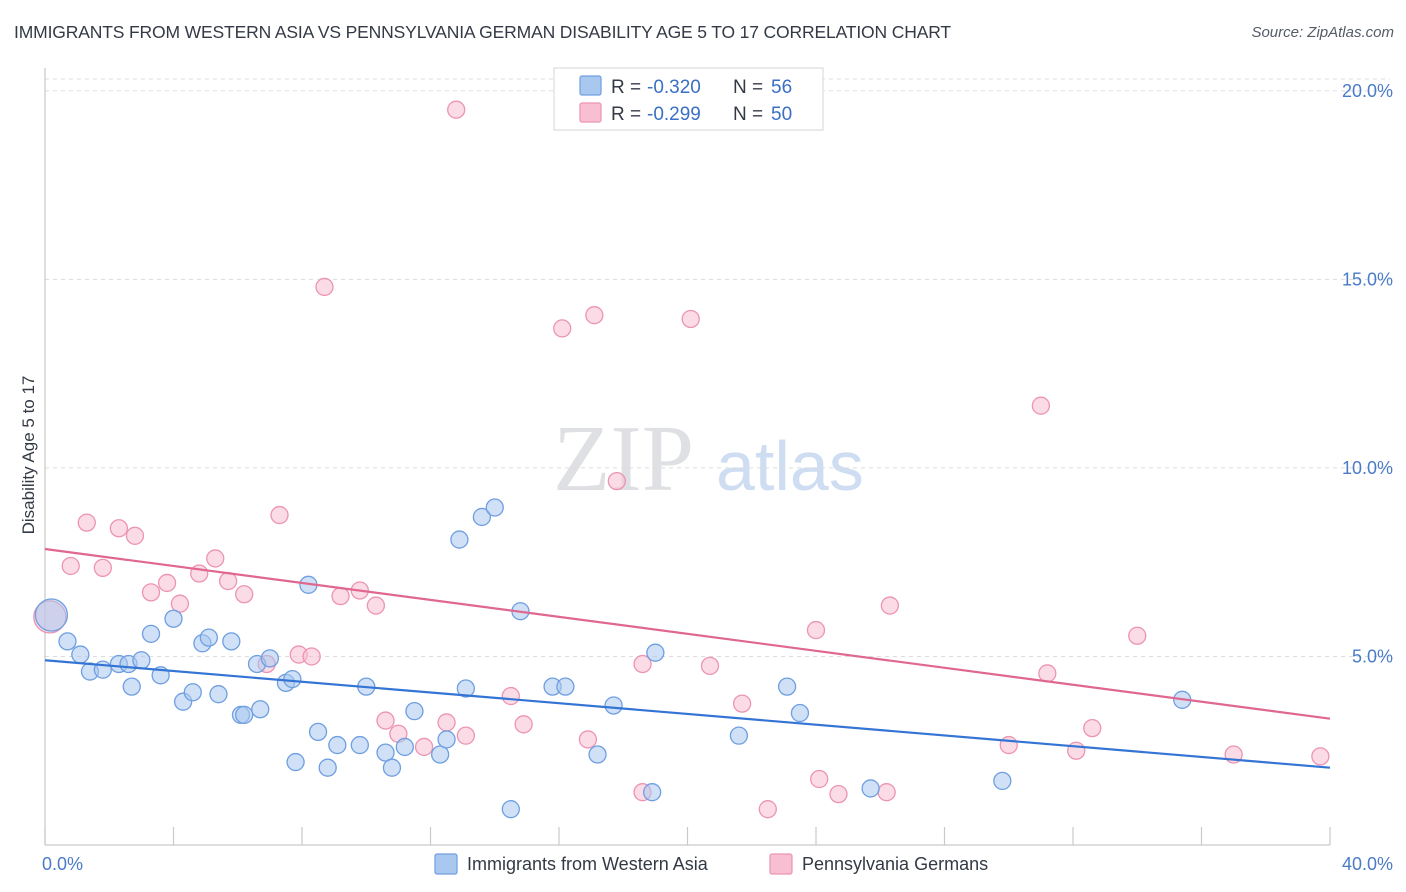 This screenshot has height=892, width=1406. I want to click on legend-swatch-blue, so click(590, 85).